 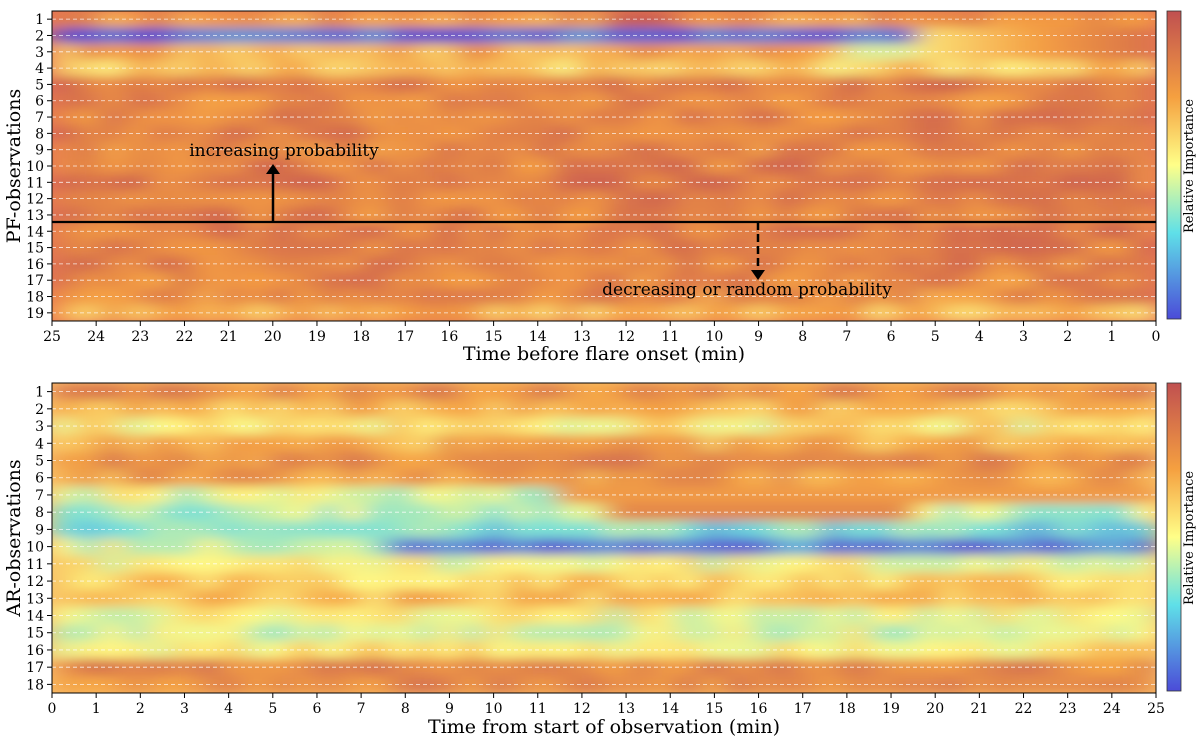 What do you see at coordinates (39, 393) in the screenshot?
I see `y-tick-label: 1` at bounding box center [39, 393].